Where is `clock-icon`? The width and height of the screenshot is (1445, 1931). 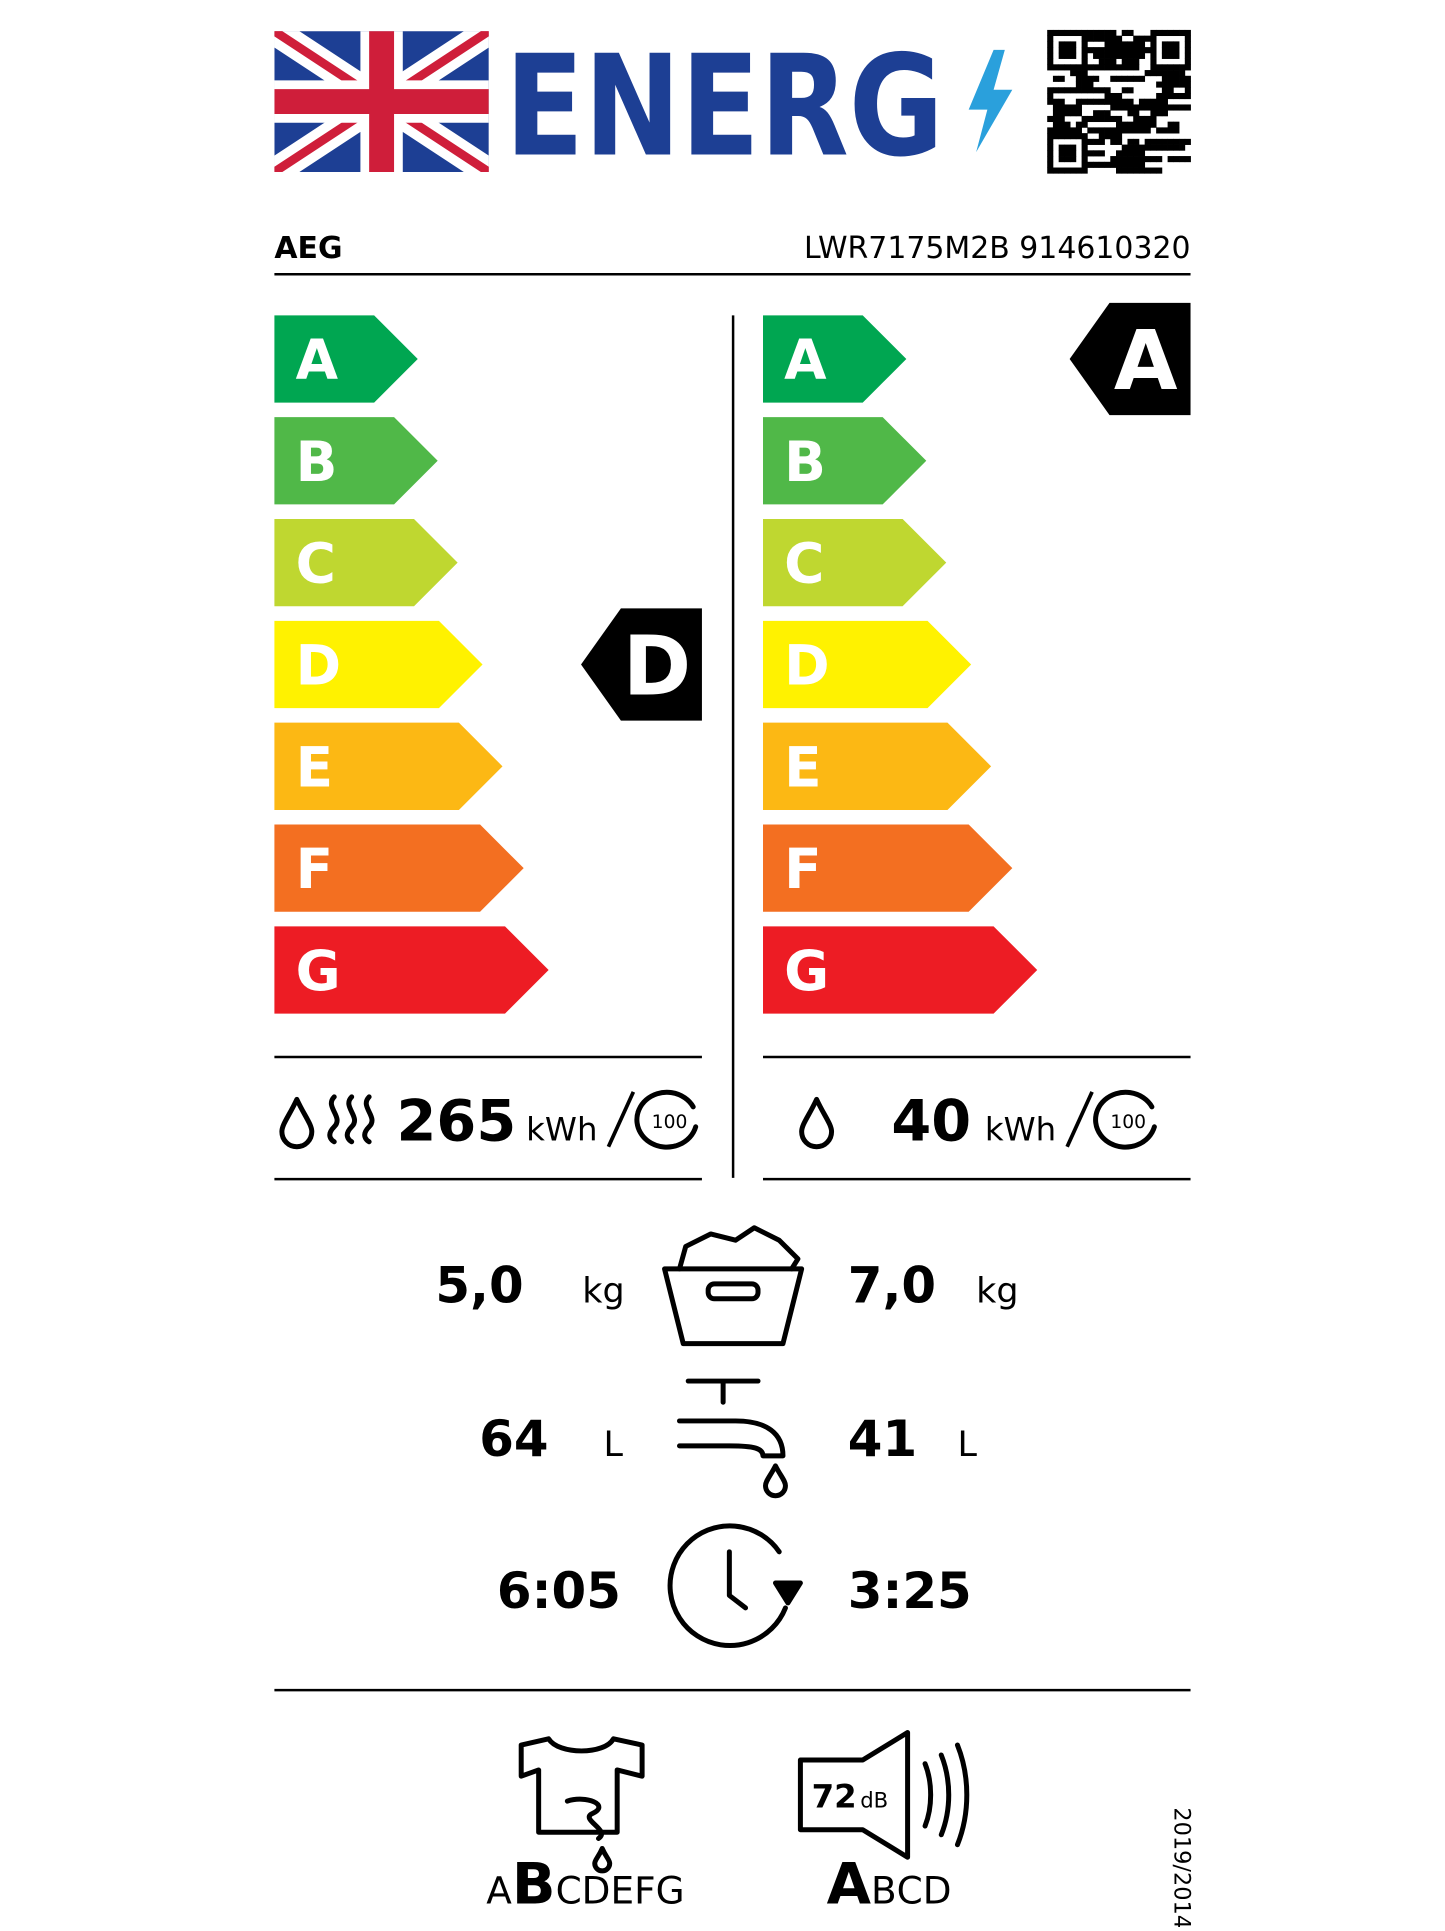
clock-icon is located at coordinates (735, 1585).